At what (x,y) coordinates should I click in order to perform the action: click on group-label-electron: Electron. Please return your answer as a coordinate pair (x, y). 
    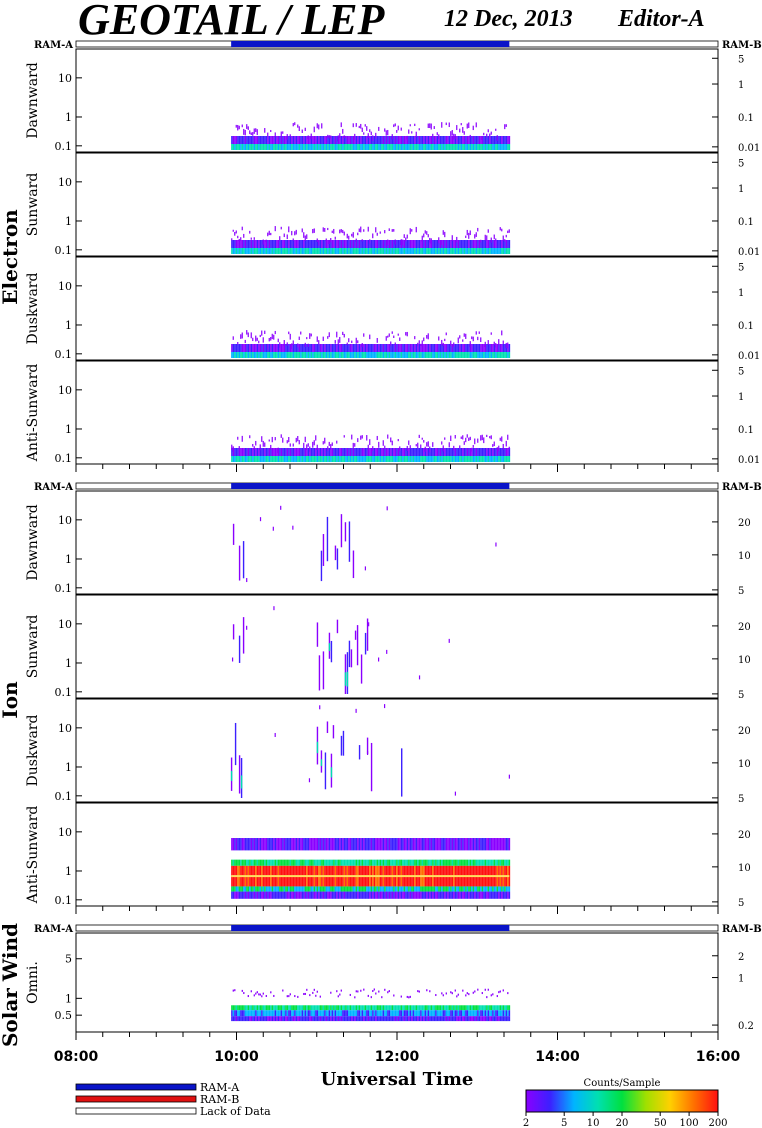
    Looking at the image, I should click on (11, 257).